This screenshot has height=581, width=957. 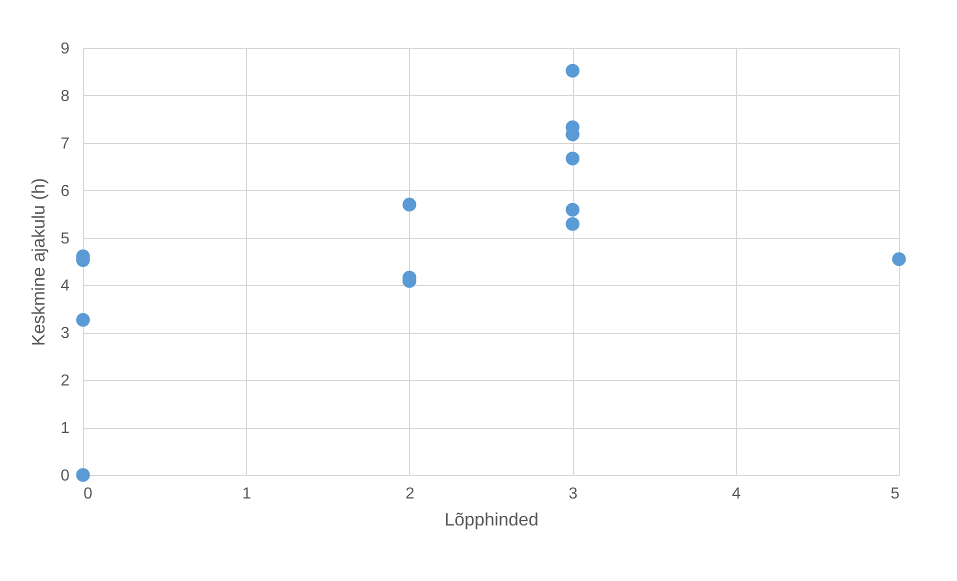 What do you see at coordinates (573, 494) in the screenshot?
I see `x-tick-label: 3` at bounding box center [573, 494].